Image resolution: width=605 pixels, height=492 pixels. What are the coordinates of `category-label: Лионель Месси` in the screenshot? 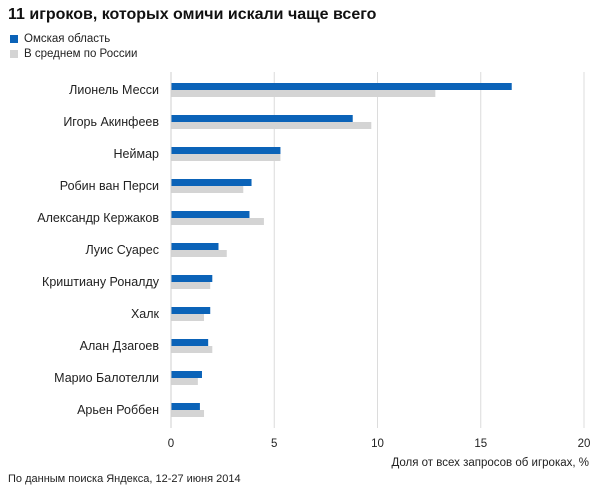 It's located at (114, 90).